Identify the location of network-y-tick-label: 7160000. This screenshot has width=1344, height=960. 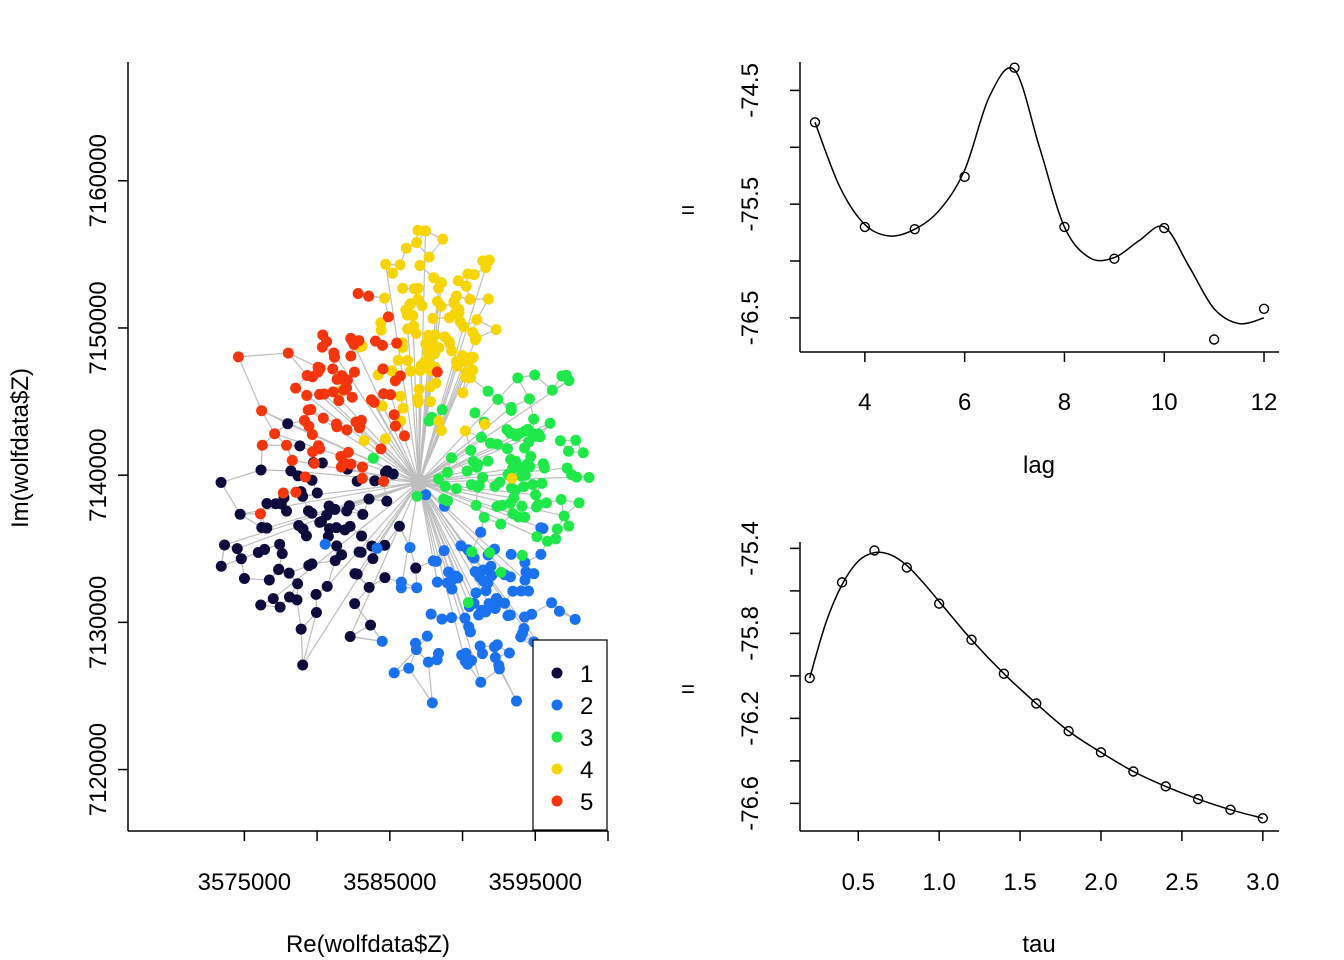
(98, 180).